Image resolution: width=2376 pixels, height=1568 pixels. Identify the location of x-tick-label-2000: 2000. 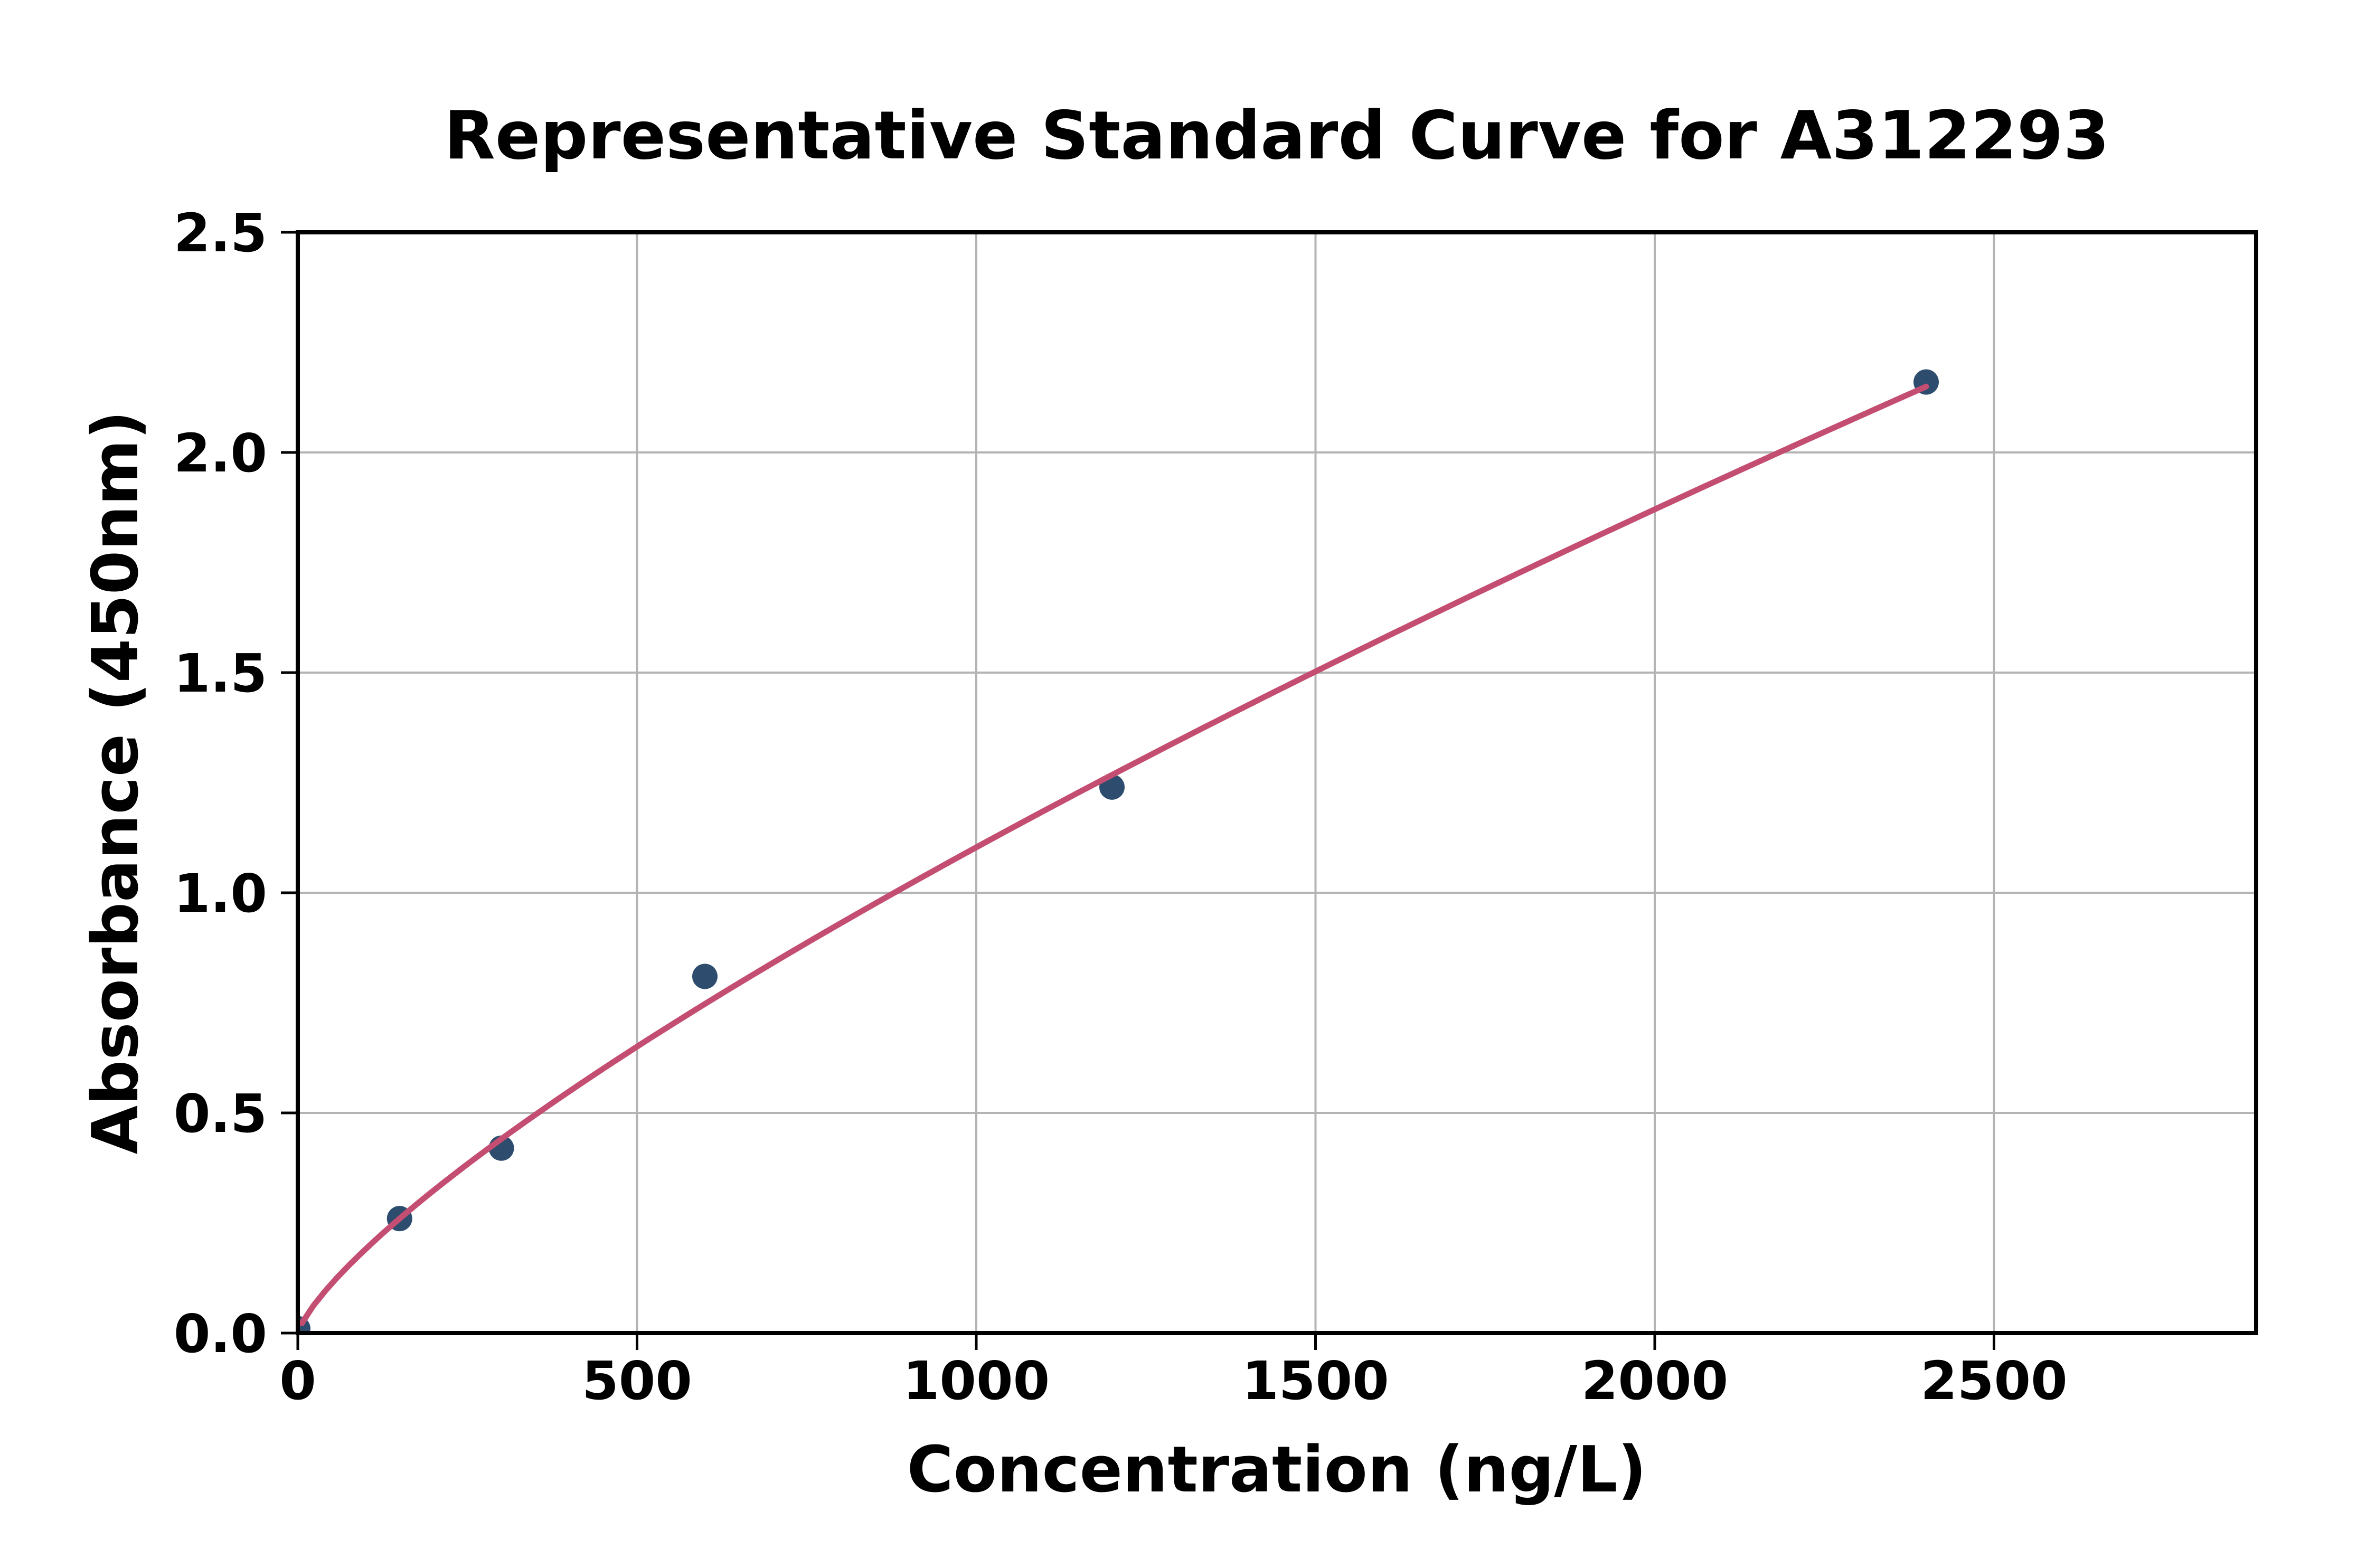
(1655, 1381).